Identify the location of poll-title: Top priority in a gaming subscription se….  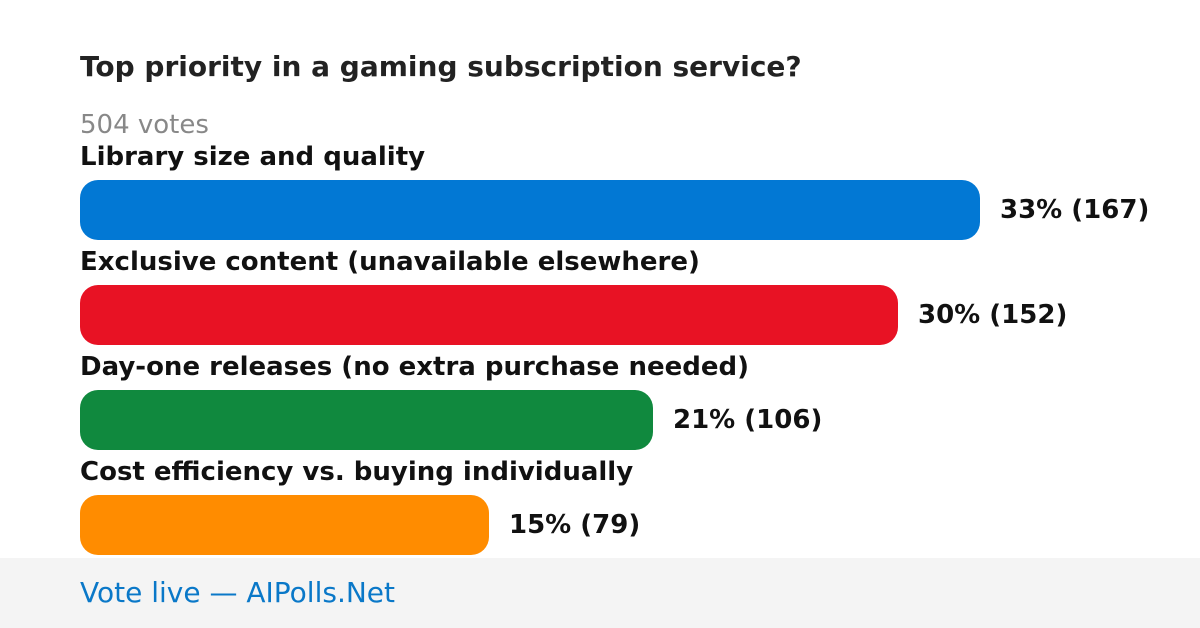
(441, 66).